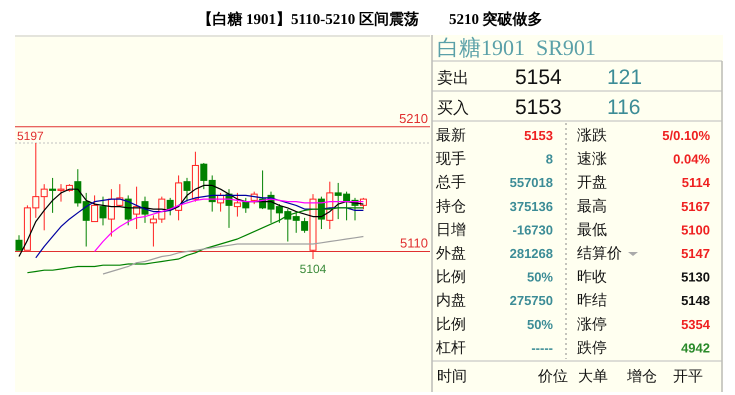 The image size is (735, 395). I want to click on text: 昨结, so click(592, 301).